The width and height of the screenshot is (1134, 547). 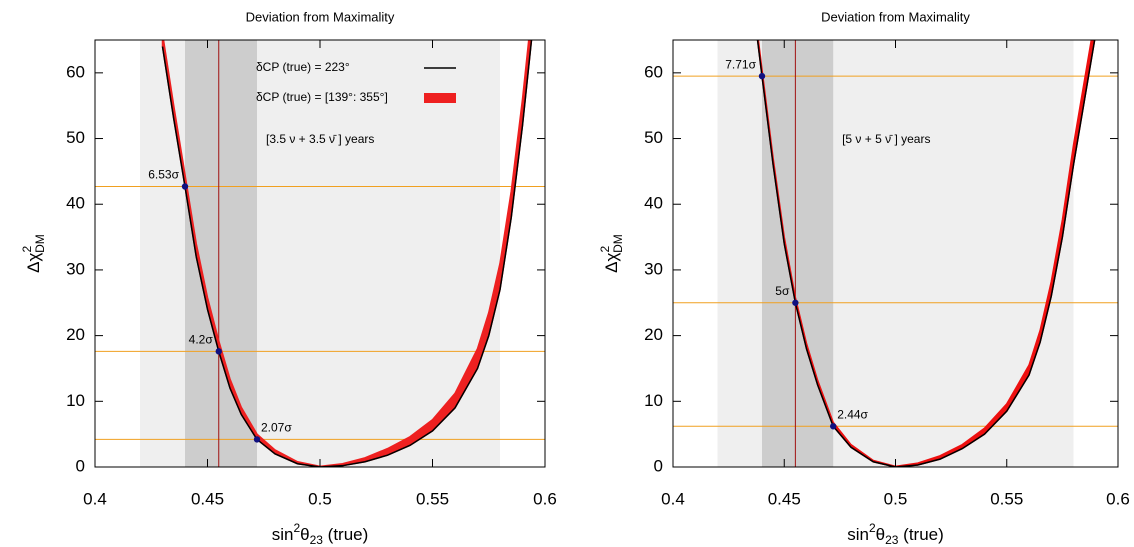 I want to click on shaded-band, so click(x=798, y=253).